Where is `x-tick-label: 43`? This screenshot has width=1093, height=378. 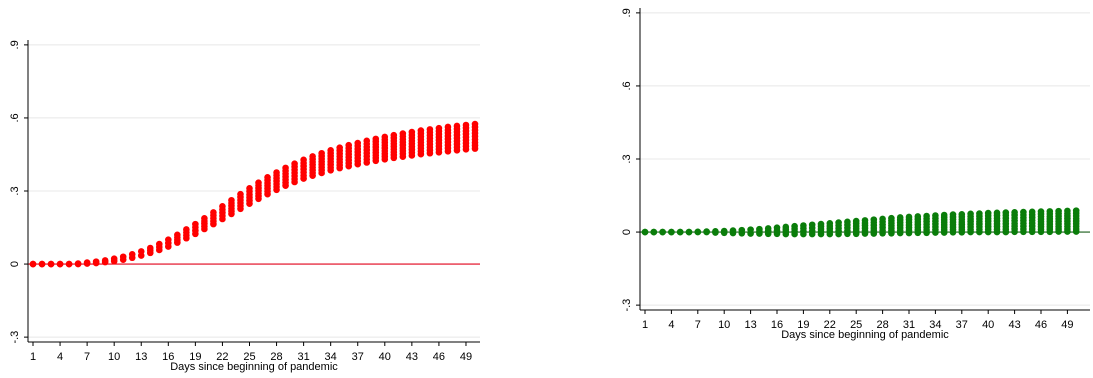 x-tick-label: 43 is located at coordinates (1014, 325).